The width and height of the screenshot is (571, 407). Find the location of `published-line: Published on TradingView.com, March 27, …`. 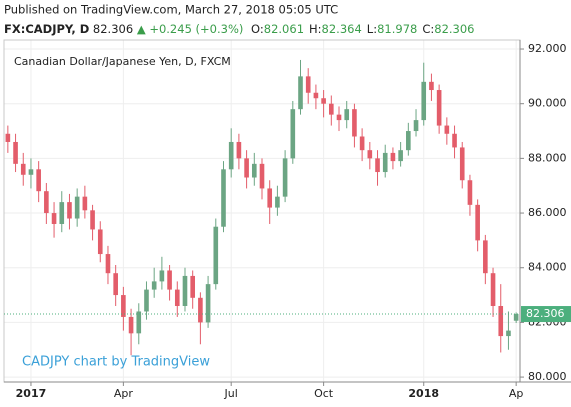

published-line: Published on TradingView.com, March 27, … is located at coordinates (171, 10).